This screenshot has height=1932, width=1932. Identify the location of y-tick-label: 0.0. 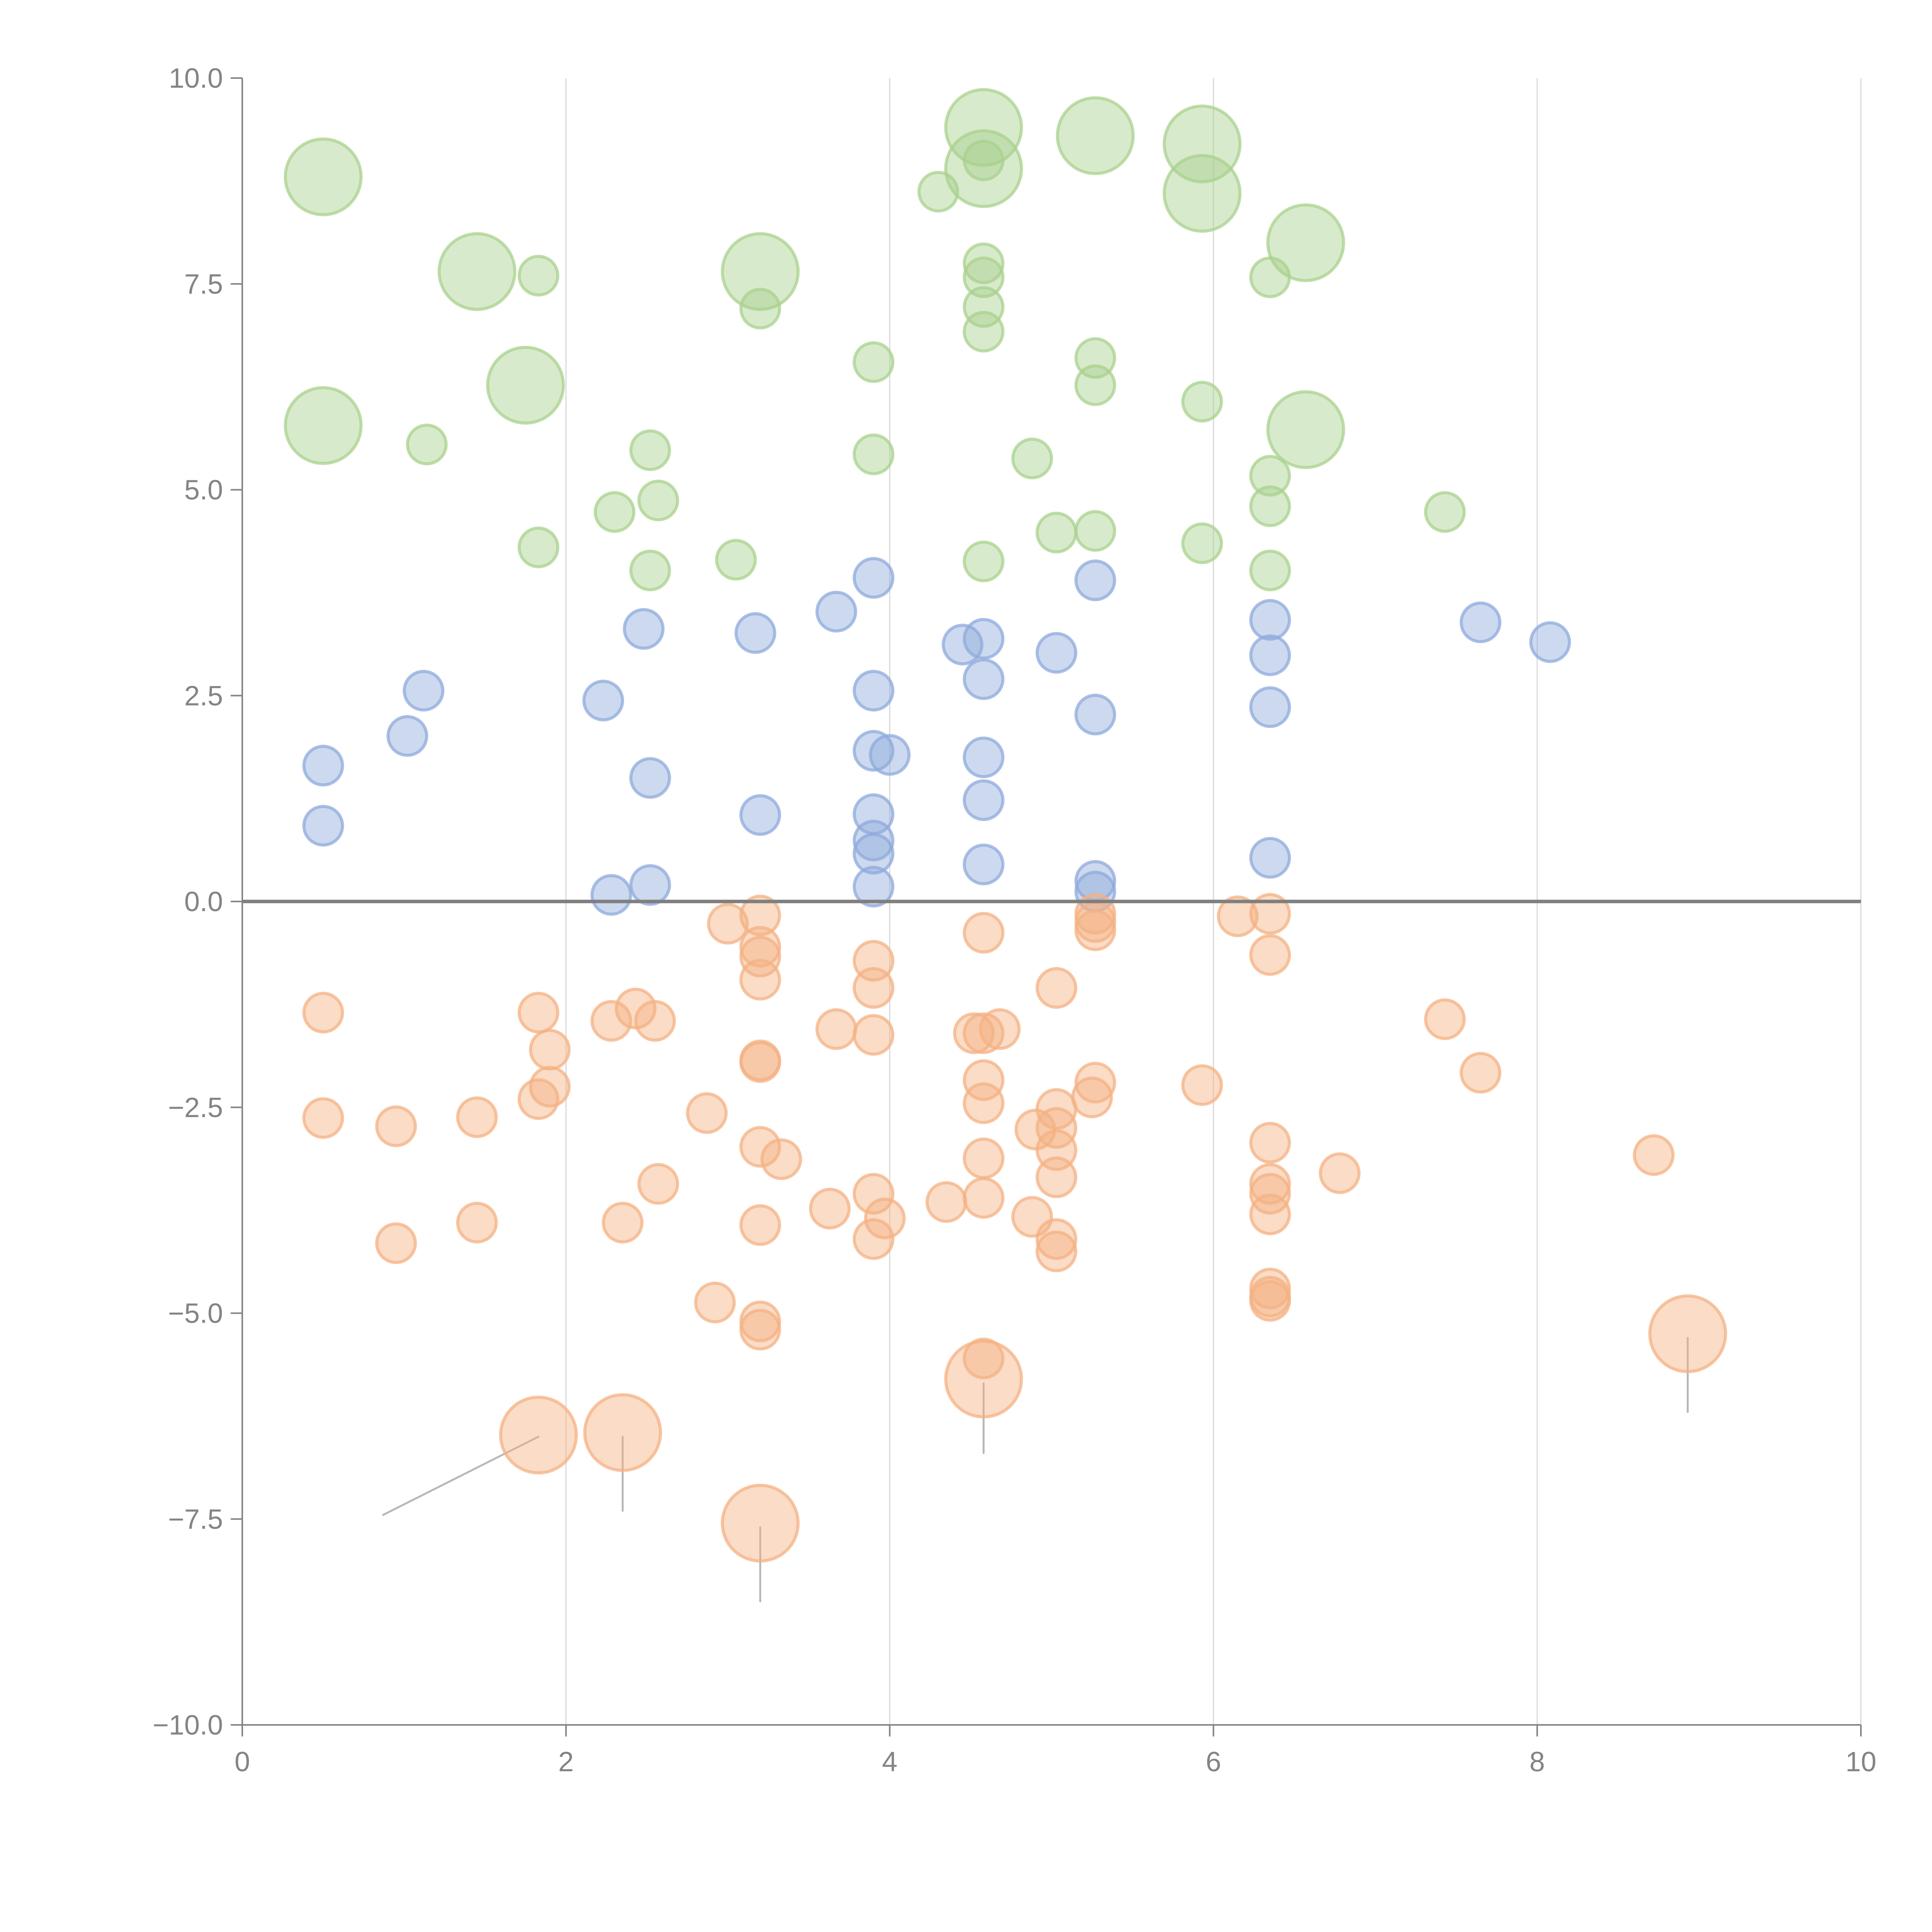
(204, 901).